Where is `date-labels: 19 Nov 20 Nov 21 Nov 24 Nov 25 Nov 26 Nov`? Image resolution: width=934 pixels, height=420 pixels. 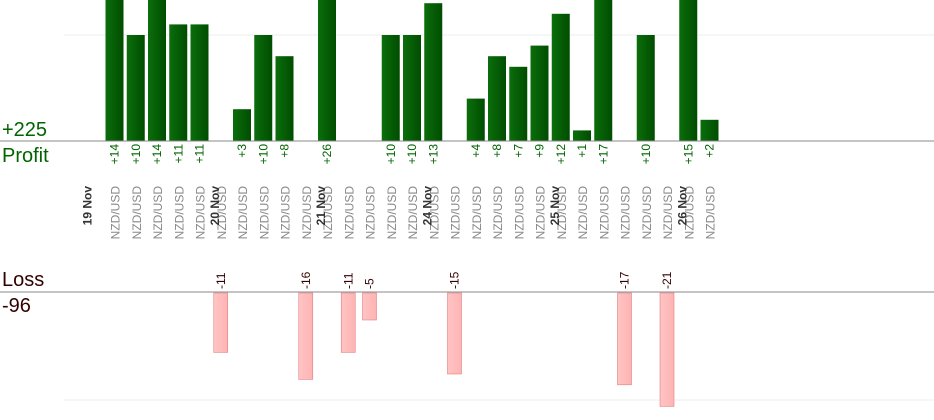 date-labels: 19 Nov 20 Nov 21 Nov 24 Nov 25 Nov 26 Nov is located at coordinates (384, 206).